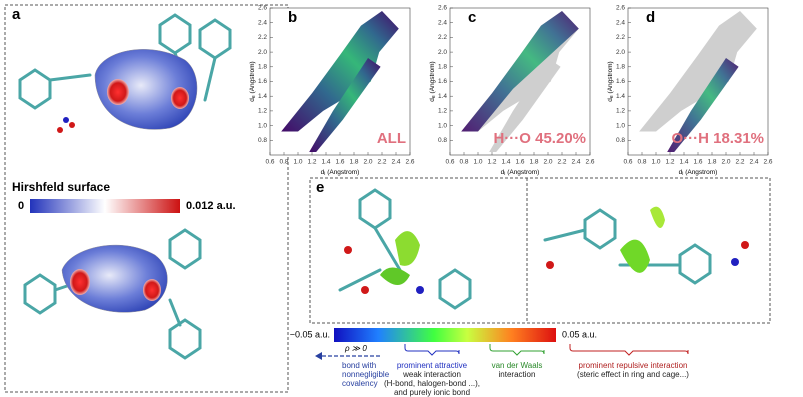 Image resolution: width=803 pixels, height=397 pixels. Describe the element at coordinates (391, 138) in the screenshot. I see `fingerprint-tag: ALL` at that location.